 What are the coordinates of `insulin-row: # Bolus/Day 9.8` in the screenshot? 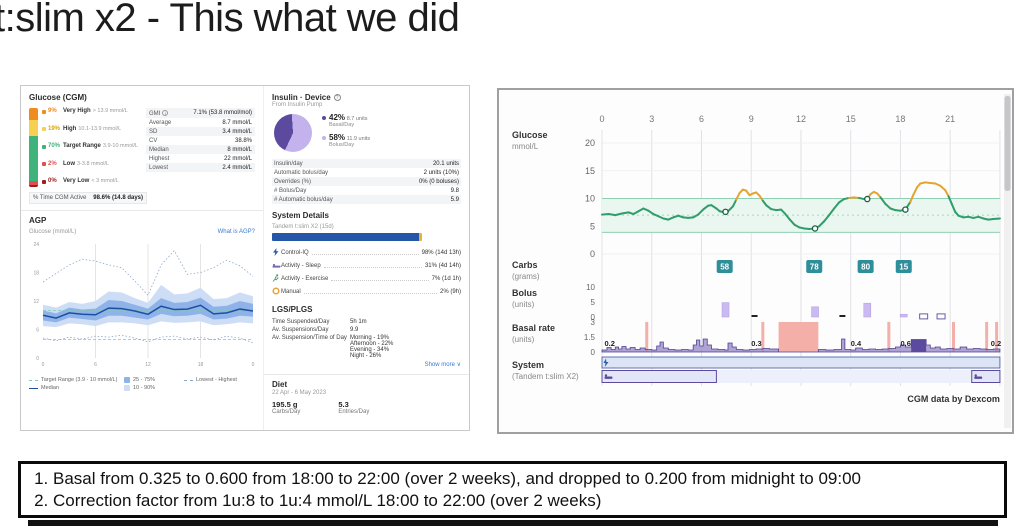 It's located at (366, 190).